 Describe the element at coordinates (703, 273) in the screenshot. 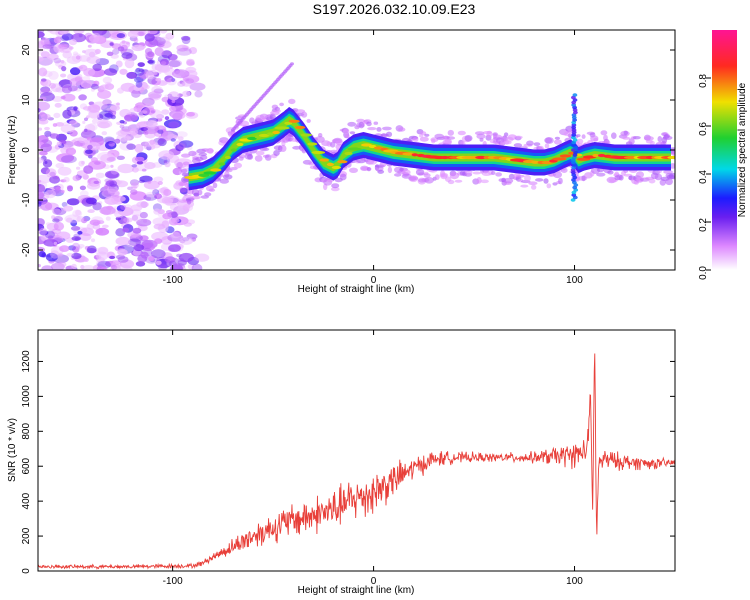

I see `colorbar-tick-label: 0.0` at that location.